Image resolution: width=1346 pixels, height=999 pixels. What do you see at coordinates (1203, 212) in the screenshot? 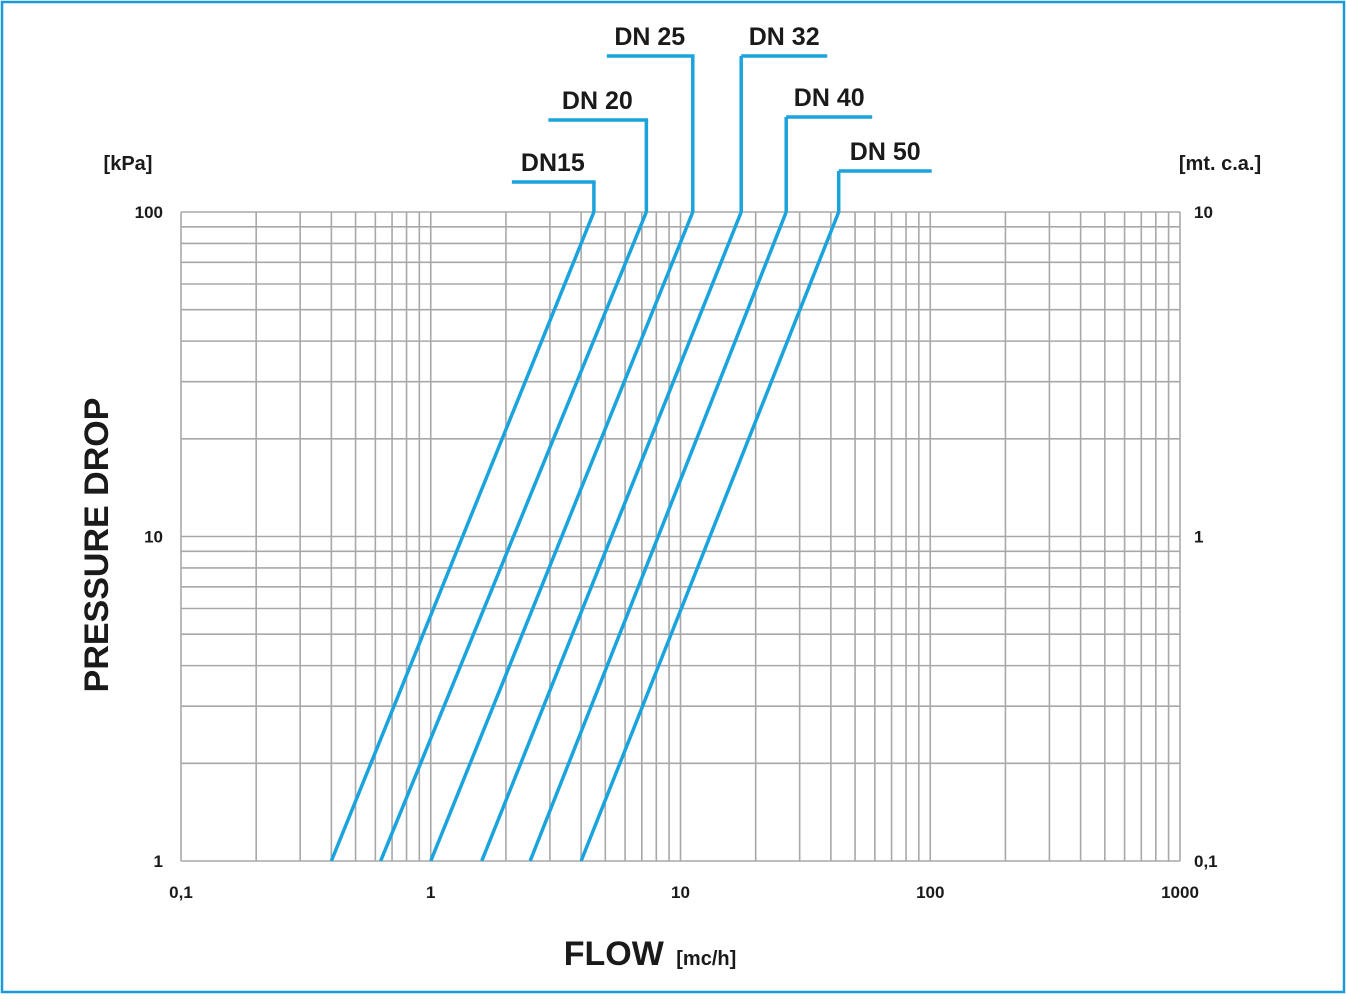
I see `y-tick-label-right: 10` at bounding box center [1203, 212].